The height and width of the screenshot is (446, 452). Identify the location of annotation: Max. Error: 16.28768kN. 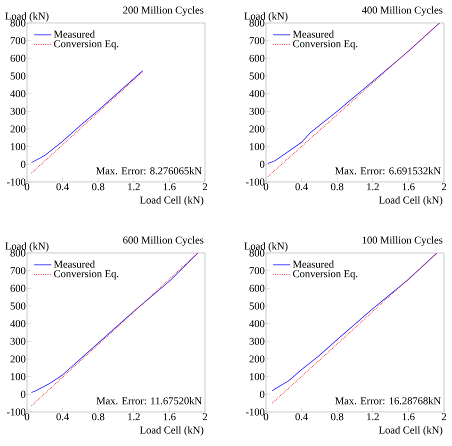
(388, 400).